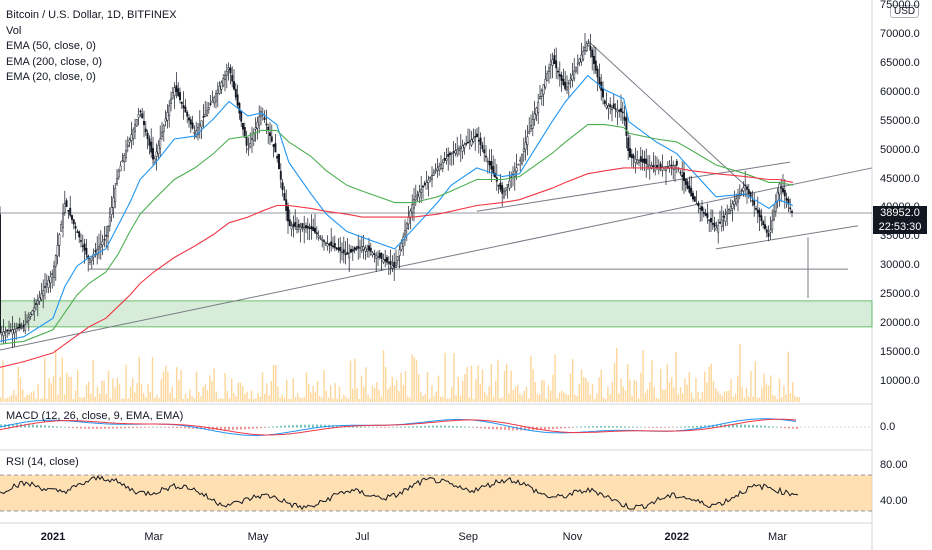  I want to click on price-tick: 15000.0, so click(900, 351).